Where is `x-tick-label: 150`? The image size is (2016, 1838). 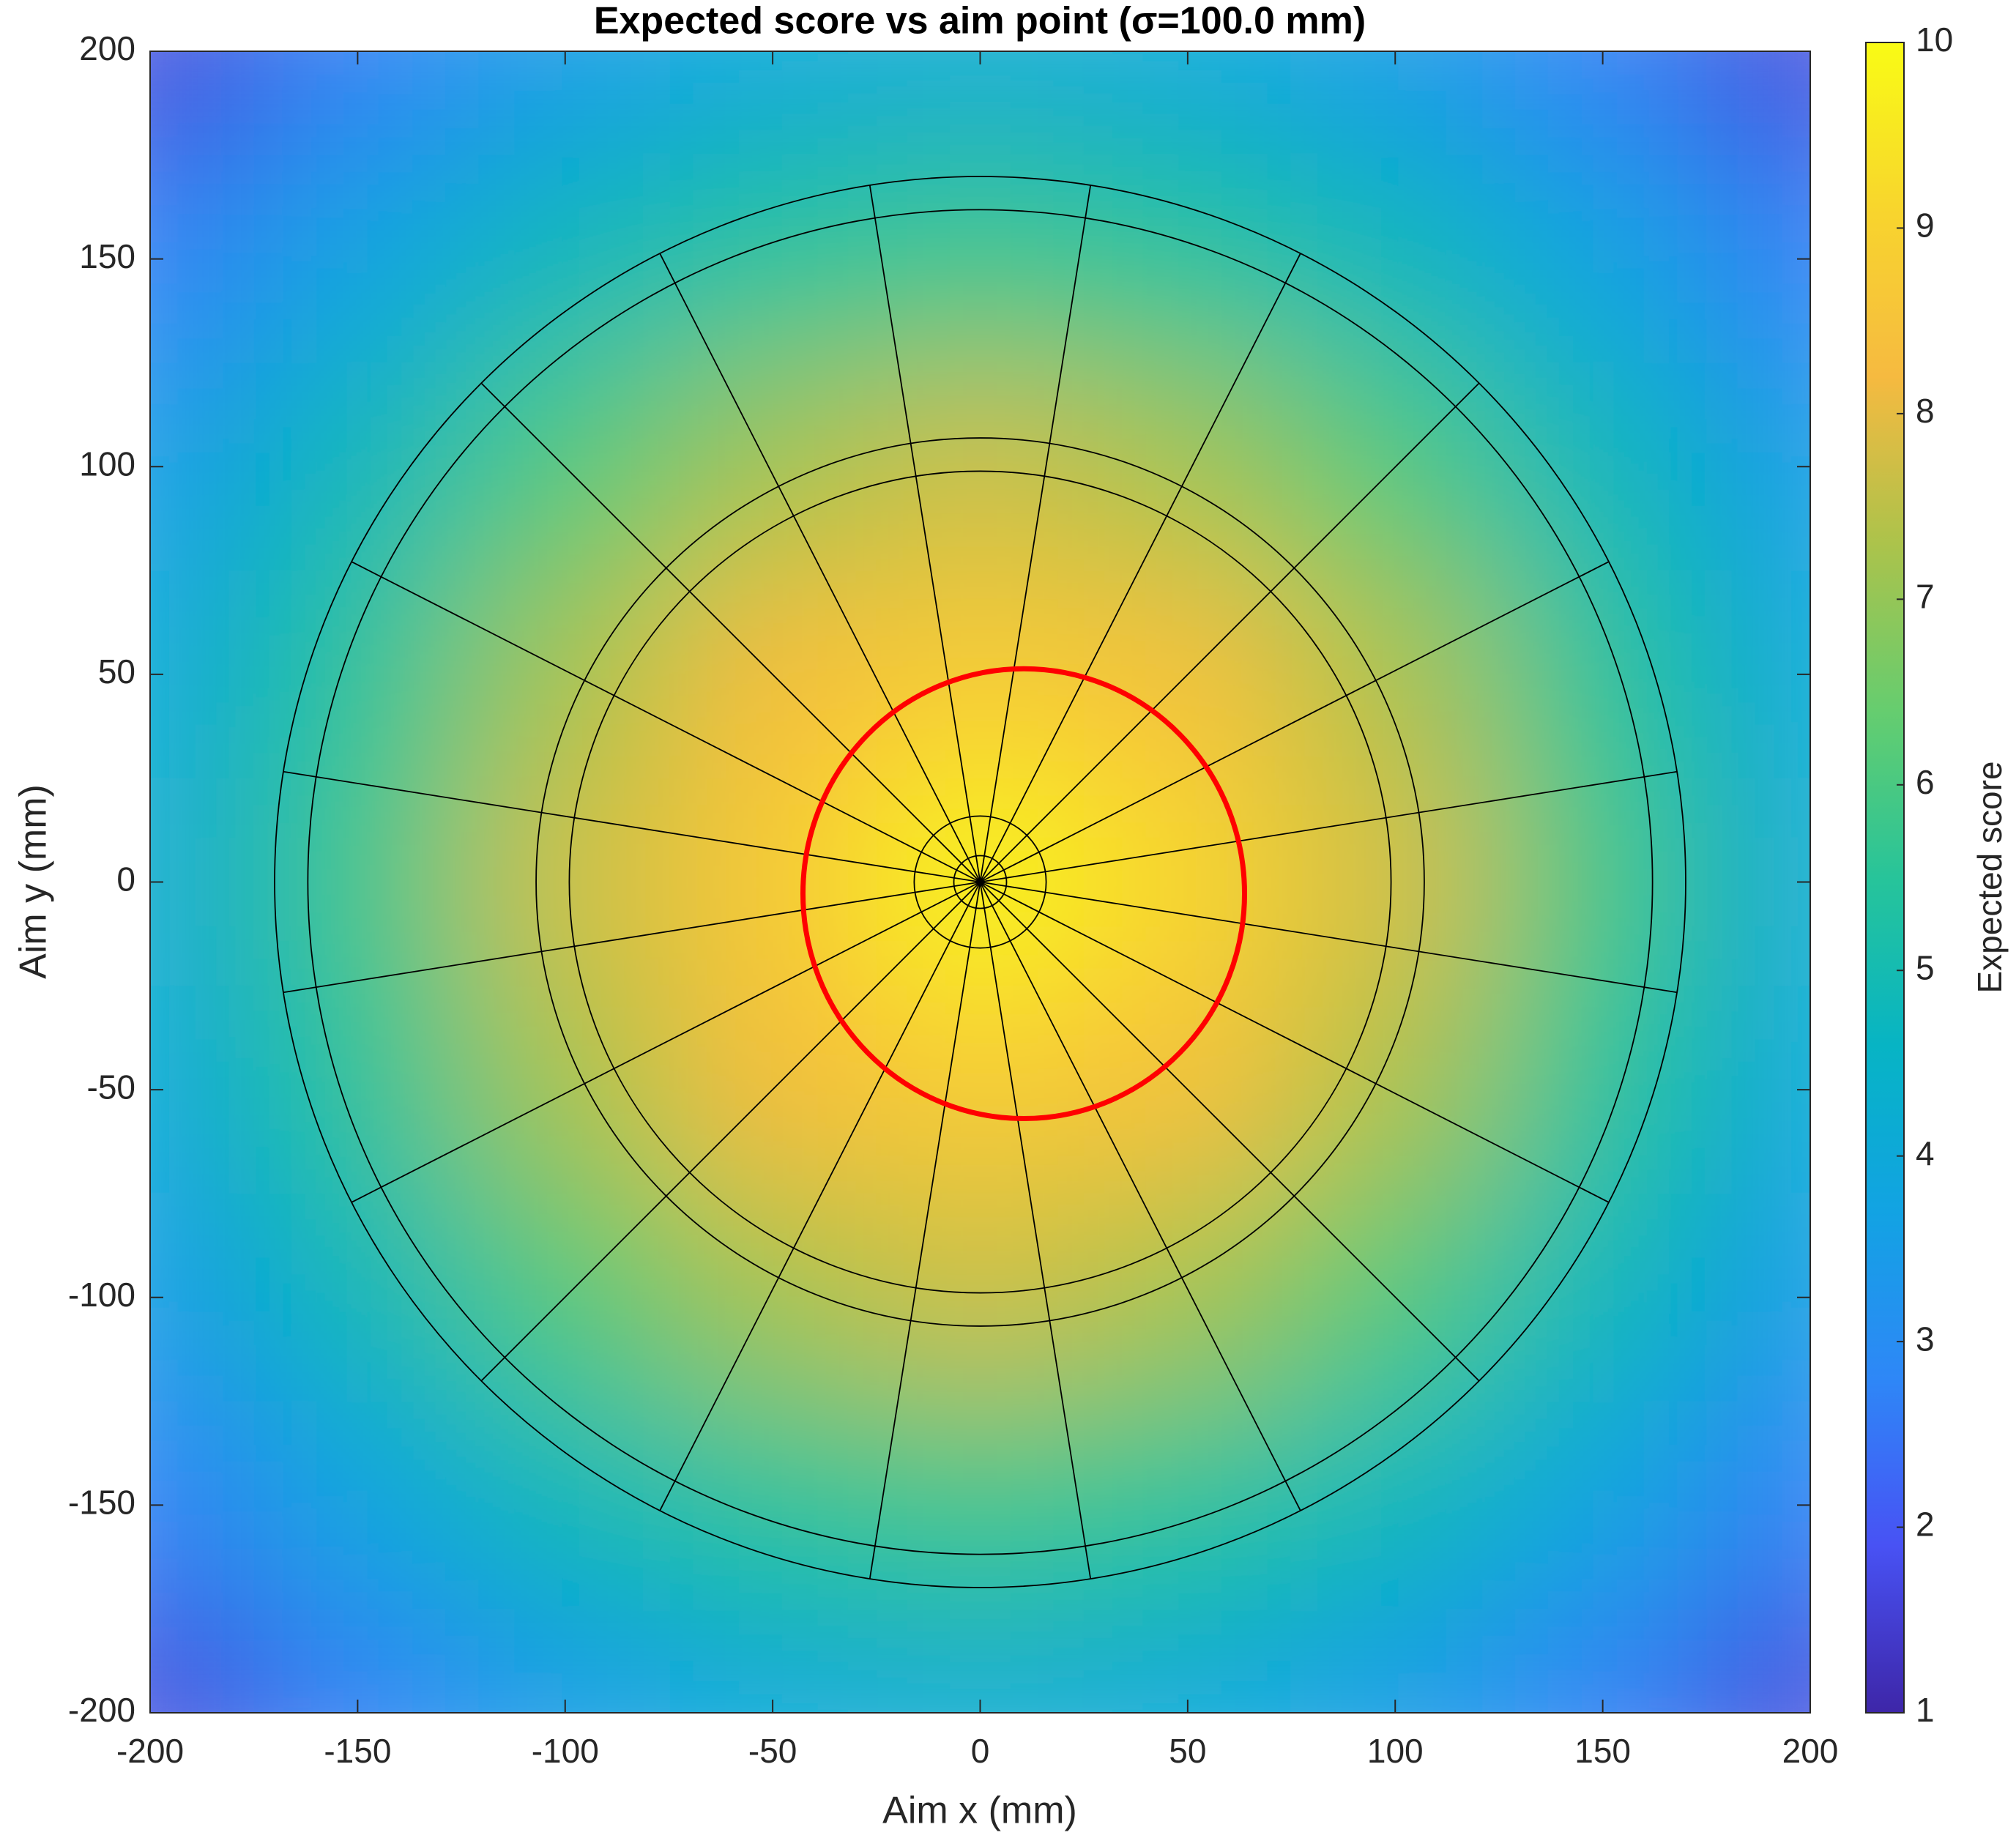
x-tick-label: 150 is located at coordinates (1602, 1751).